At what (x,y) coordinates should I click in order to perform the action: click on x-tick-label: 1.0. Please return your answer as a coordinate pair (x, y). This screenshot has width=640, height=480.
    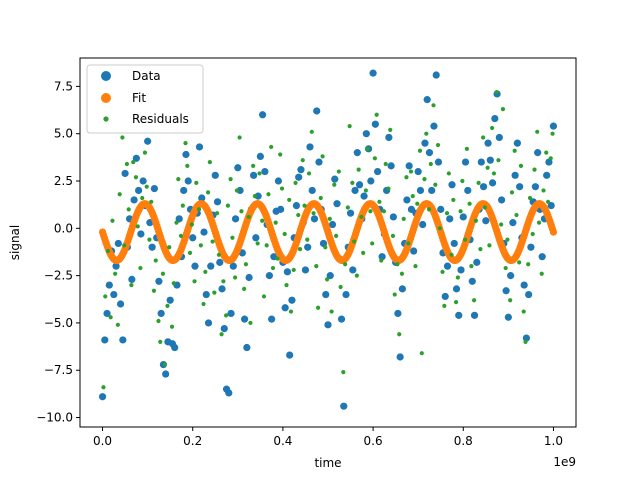
    Looking at the image, I should click on (553, 441).